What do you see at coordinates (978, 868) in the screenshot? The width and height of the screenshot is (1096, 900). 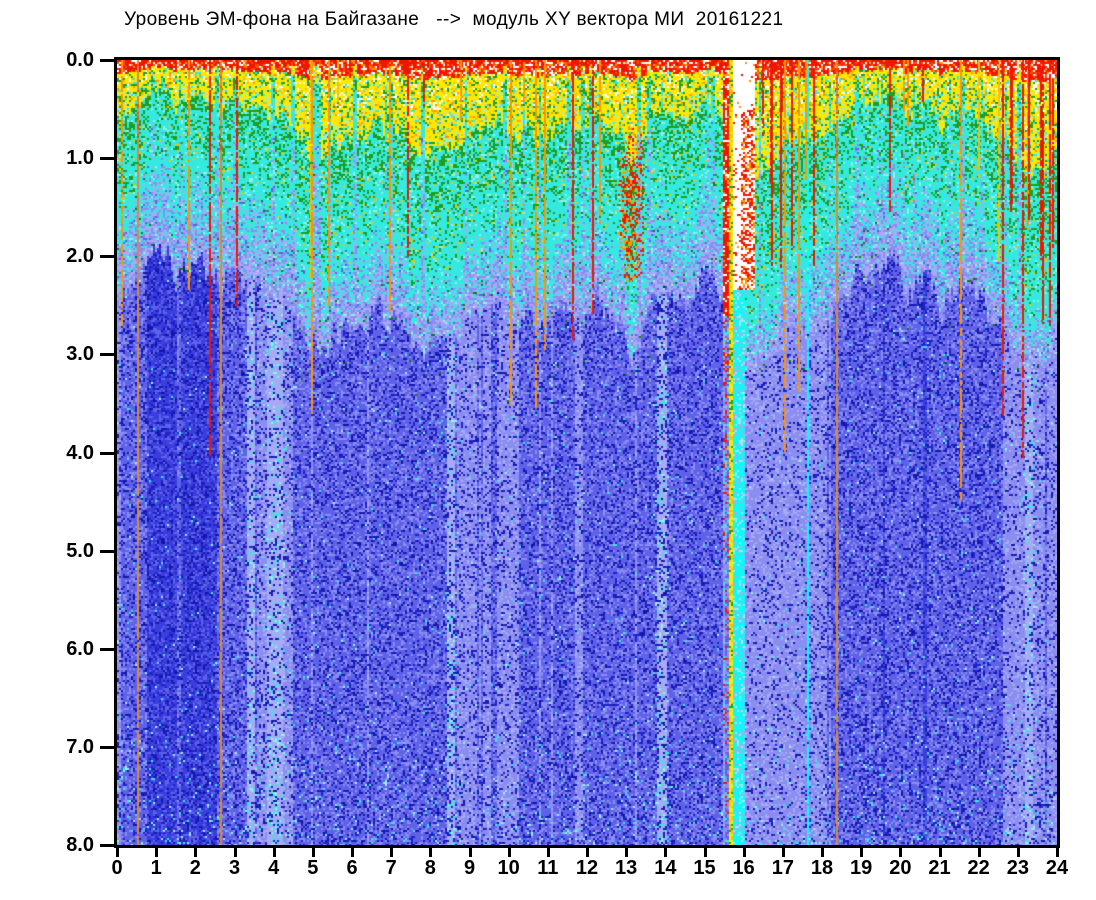 I see `x-tick-label: 22` at bounding box center [978, 868].